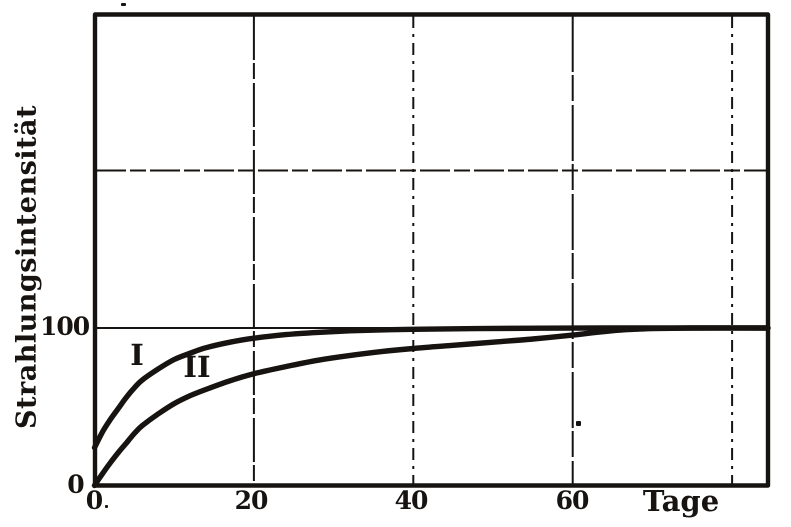 This screenshot has width=791, height=527. Describe the element at coordinates (76, 484) in the screenshot. I see `y-tick-0: 0` at that location.